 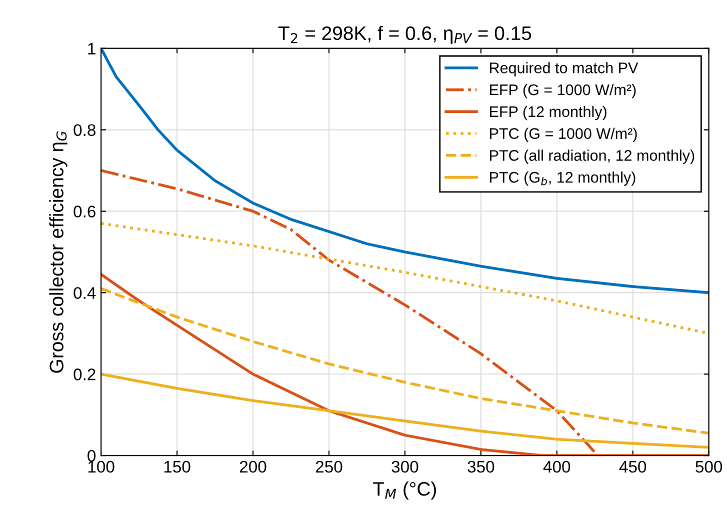 I want to click on legend-label: EFP (12 monthly), so click(x=548, y=113).